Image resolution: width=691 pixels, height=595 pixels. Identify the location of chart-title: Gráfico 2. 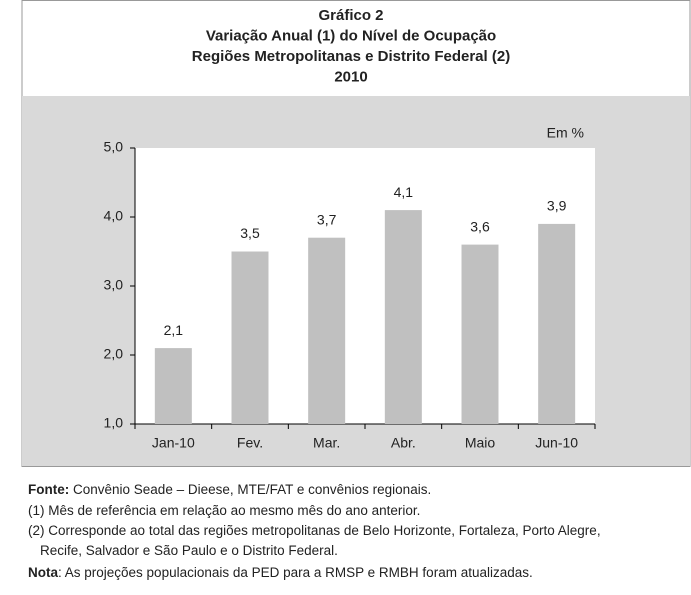
(350, 15).